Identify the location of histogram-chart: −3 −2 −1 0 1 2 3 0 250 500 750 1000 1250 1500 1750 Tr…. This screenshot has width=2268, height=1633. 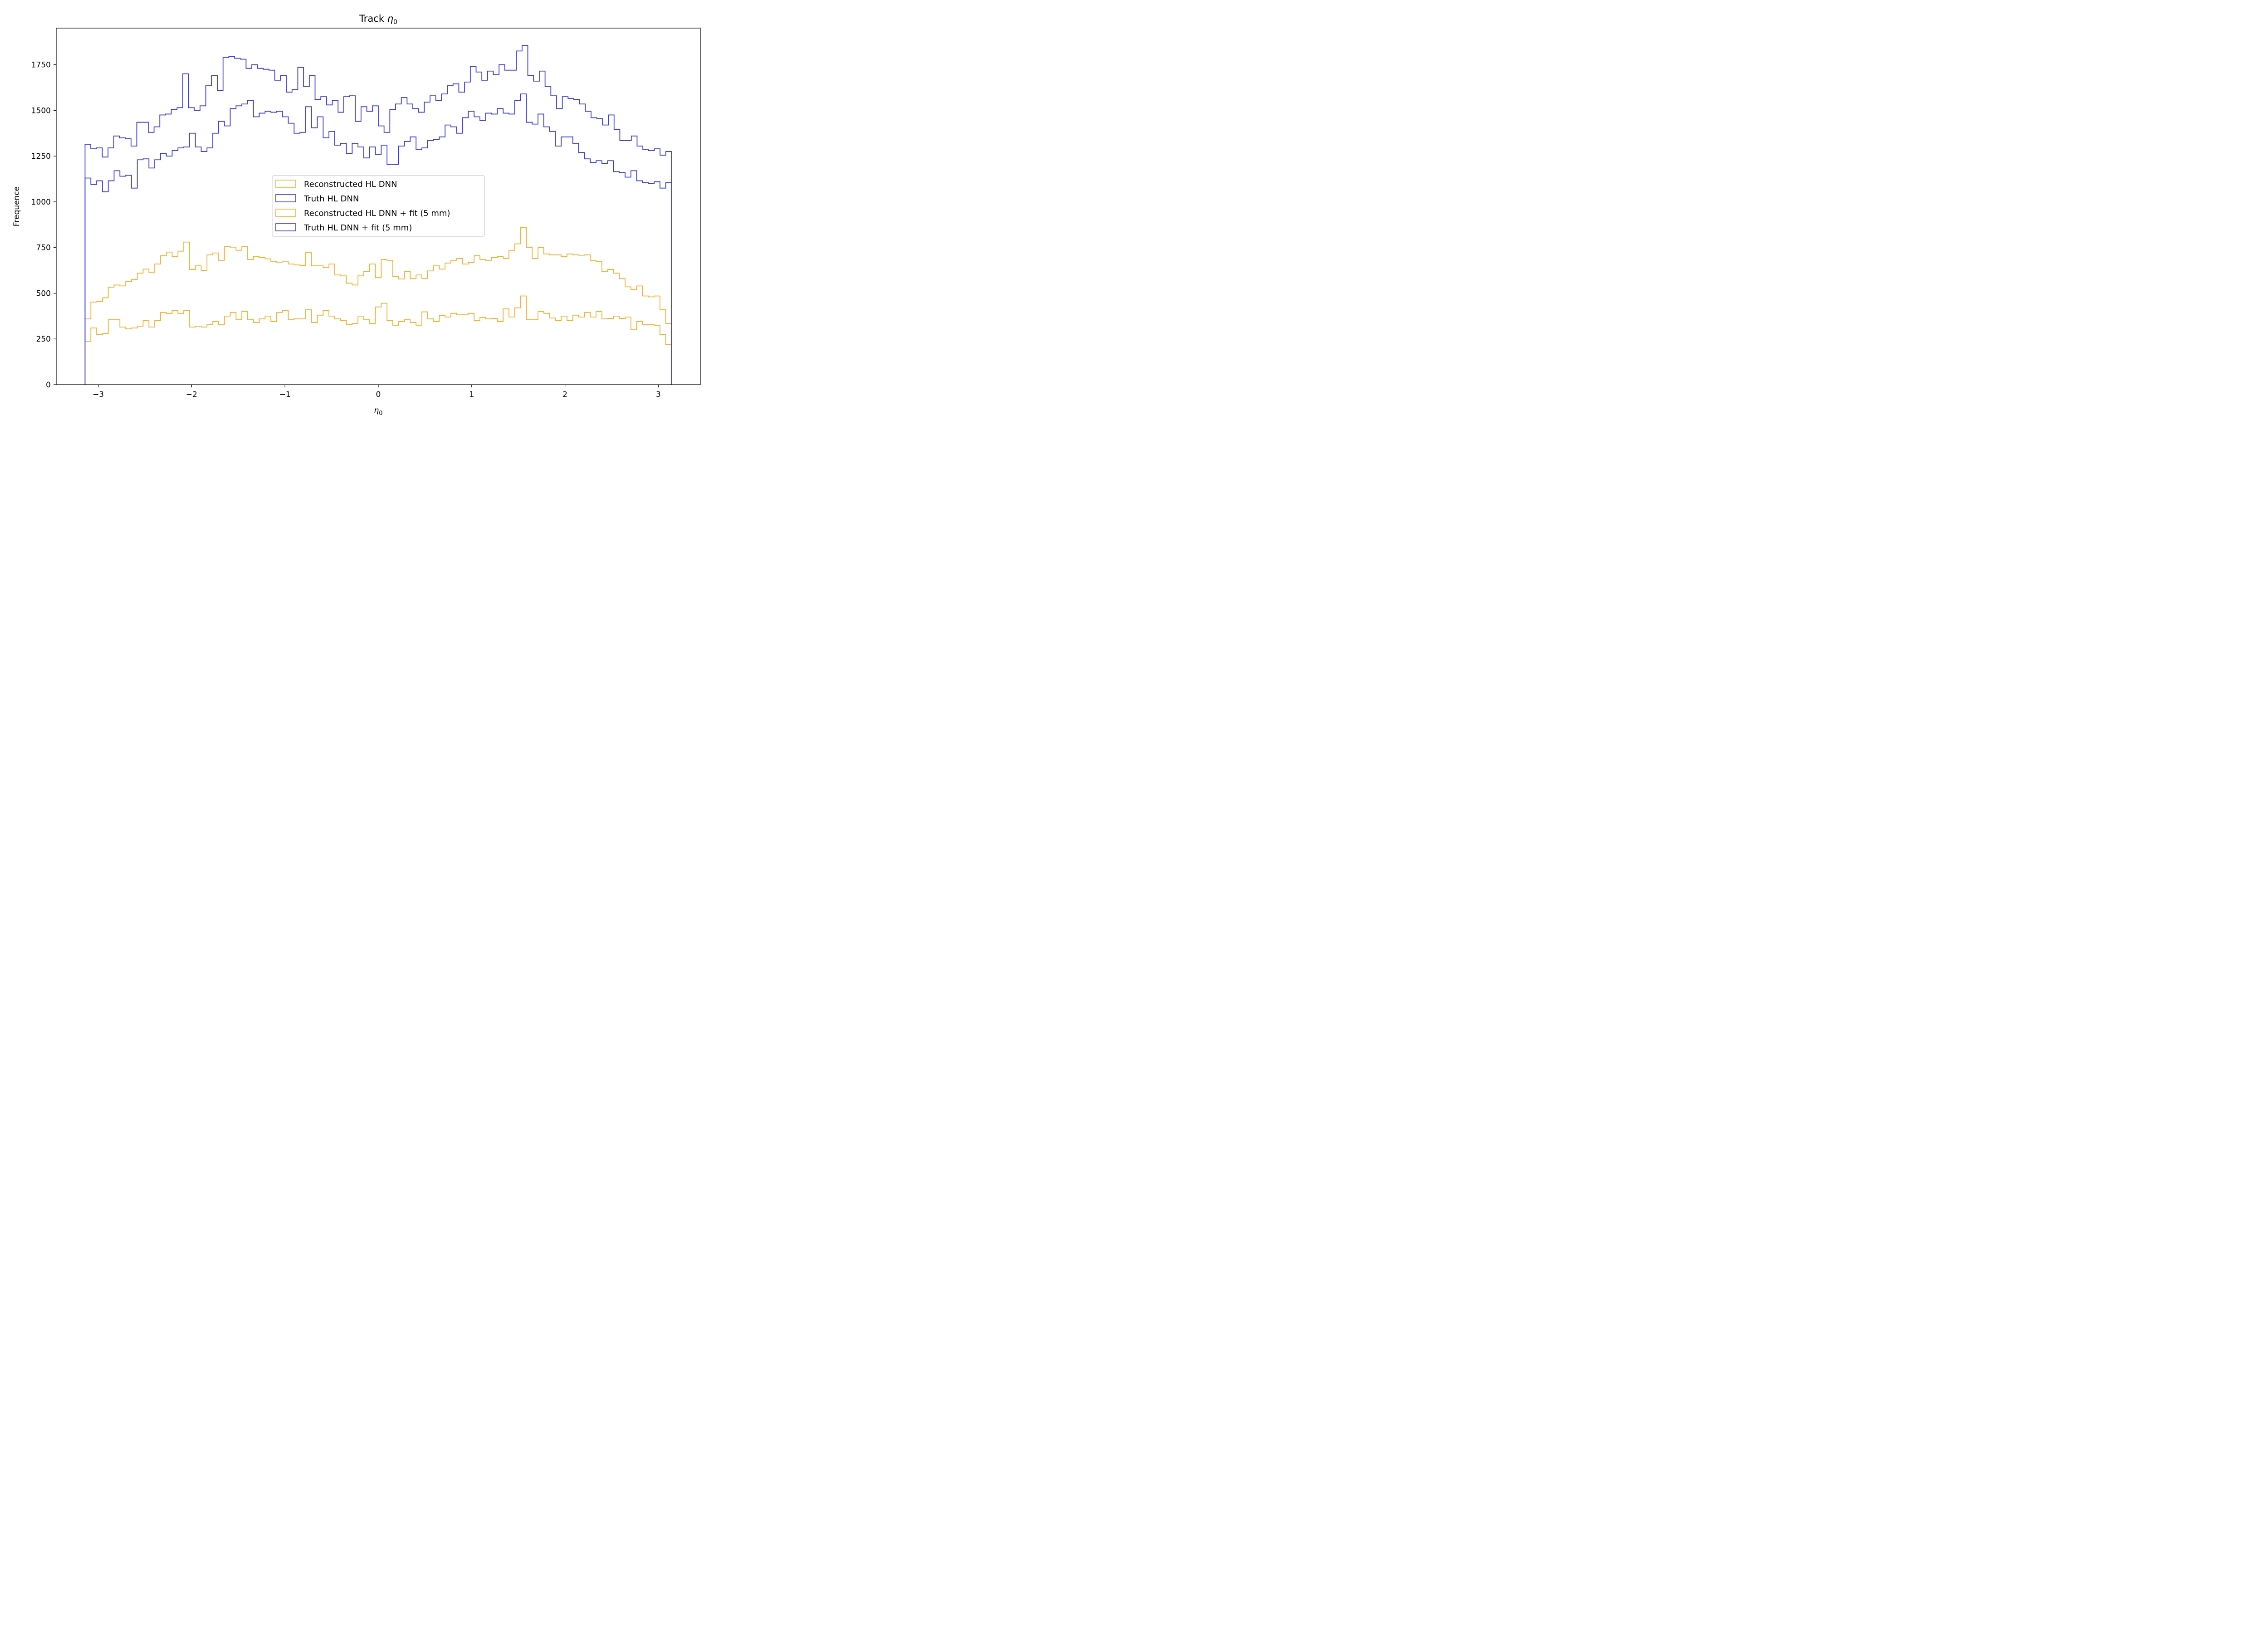
(353, 212).